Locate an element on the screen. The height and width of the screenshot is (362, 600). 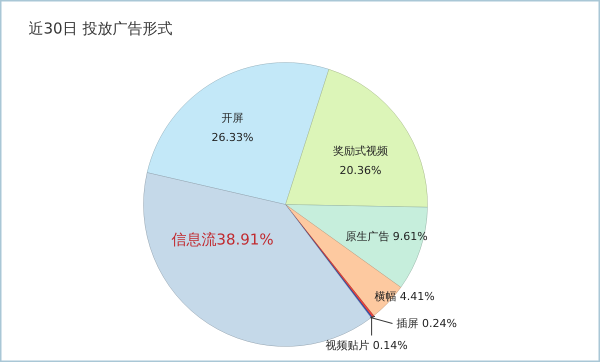
chart-title: 近30日 投放广告形式 is located at coordinates (100, 29).